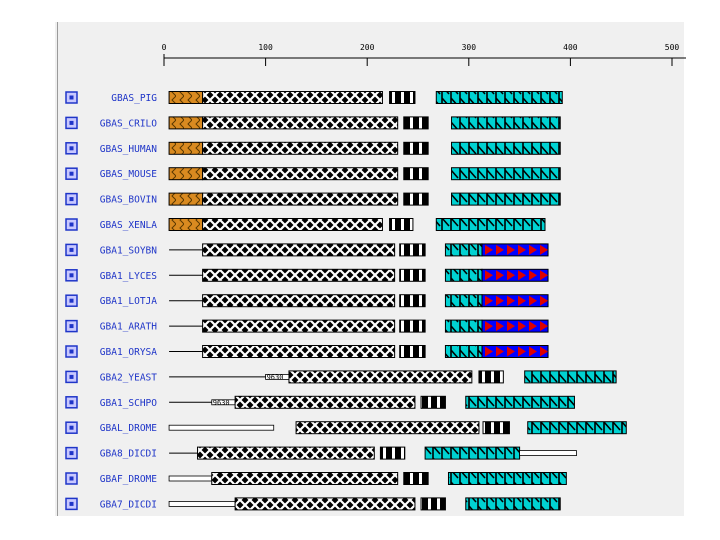 The width and height of the screenshot is (720, 540). I want to click on sequence-row: GBAL_DROME, so click(346, 428).